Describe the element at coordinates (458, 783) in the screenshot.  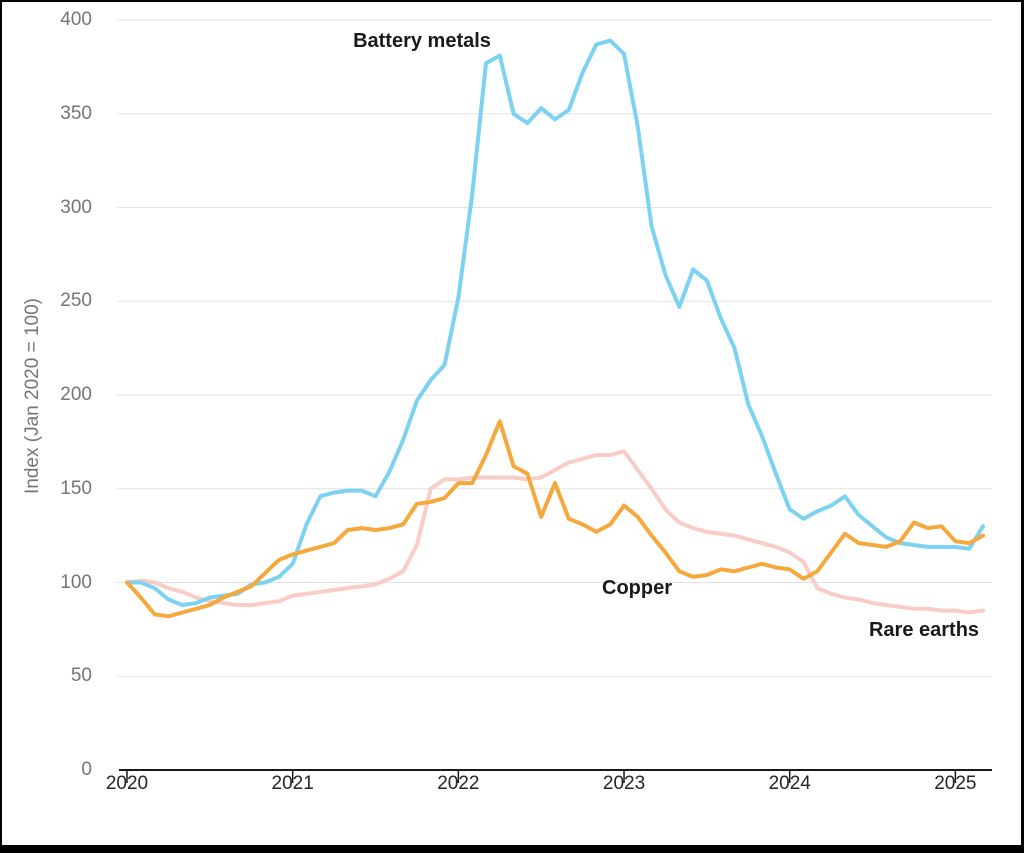
I see `x-tick-label: 2022` at that location.